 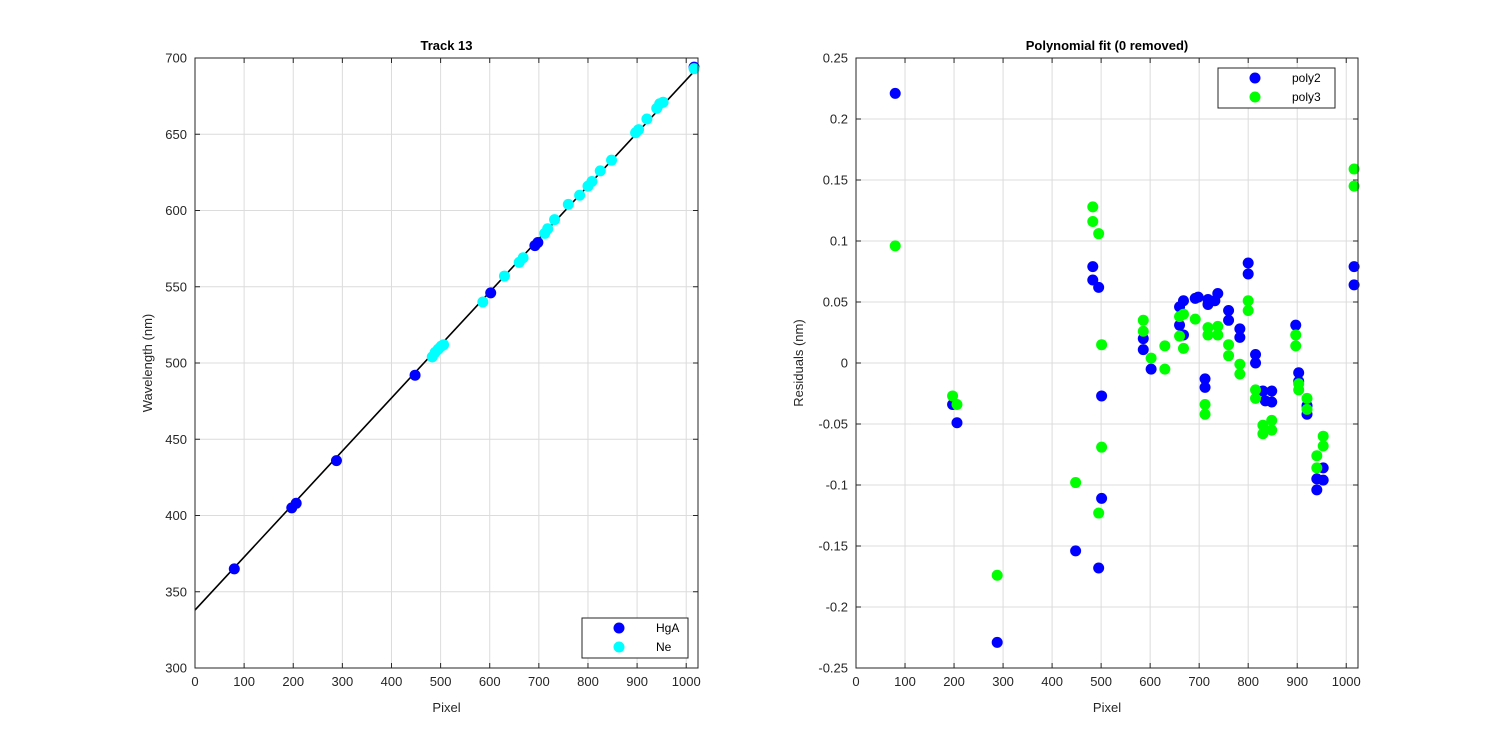 I want to click on y-tick-label: -0.1, so click(x=837, y=485).